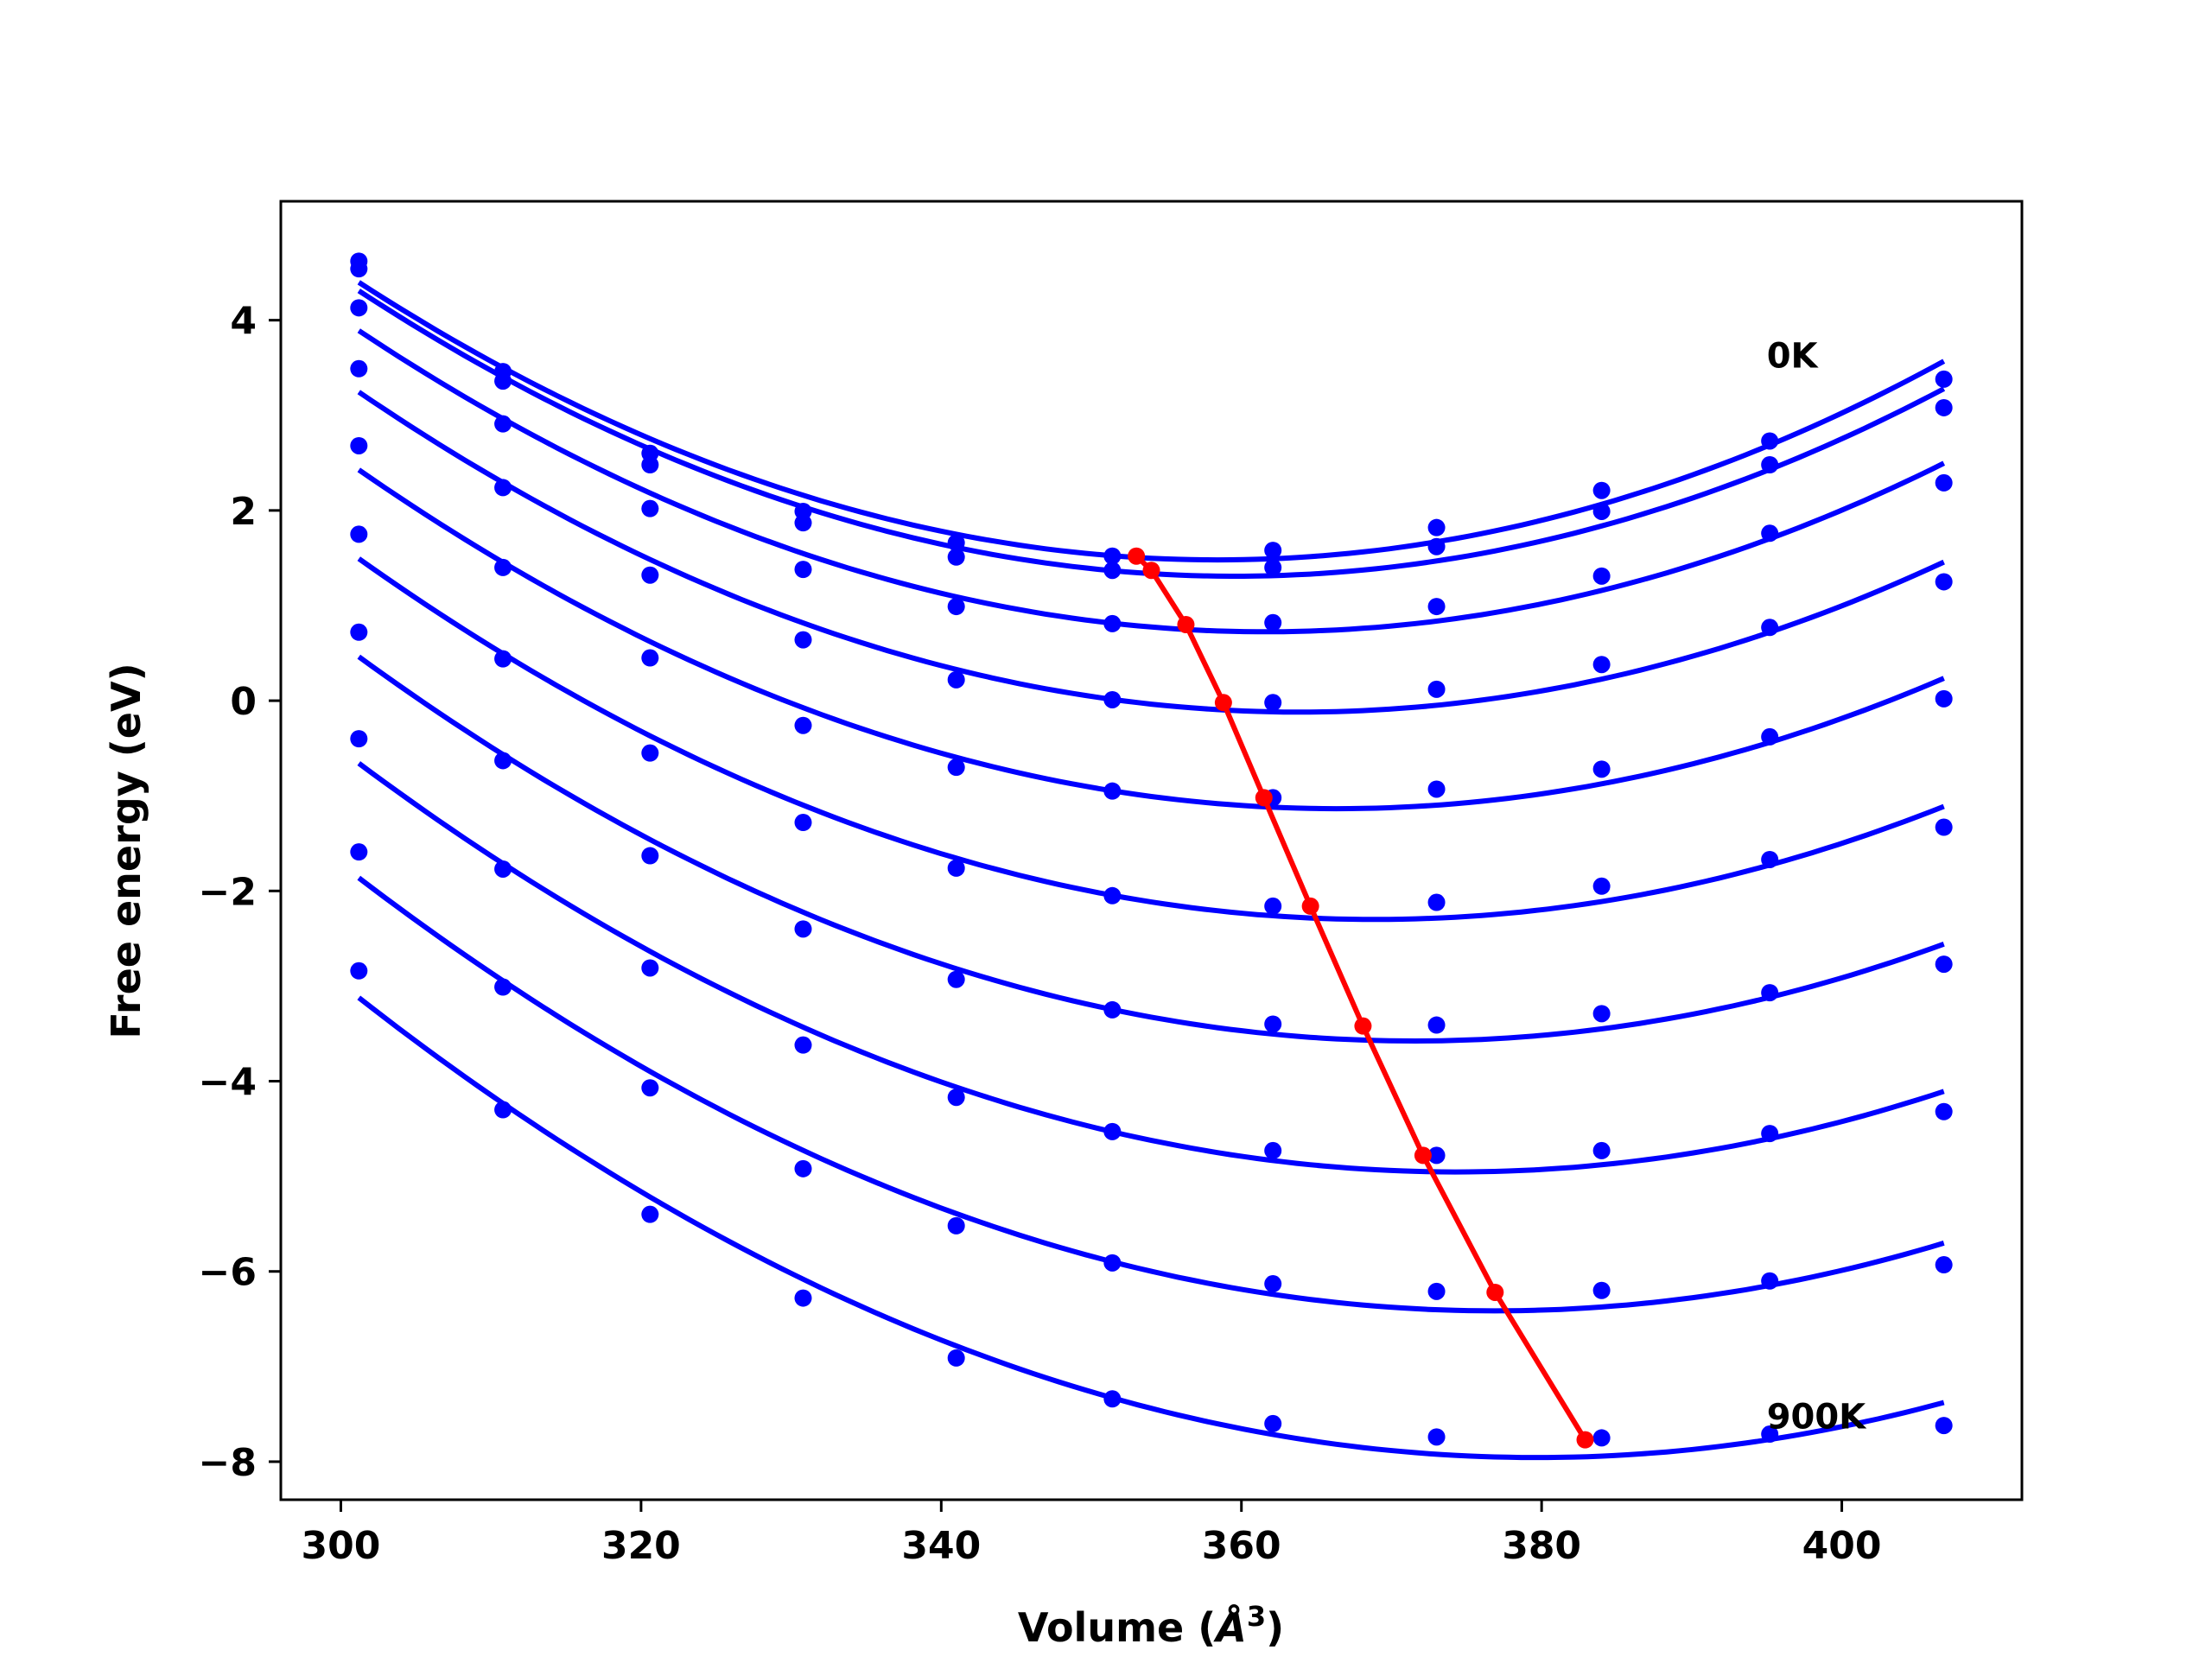  I want to click on minimum-path-line, so click(1361, 998).